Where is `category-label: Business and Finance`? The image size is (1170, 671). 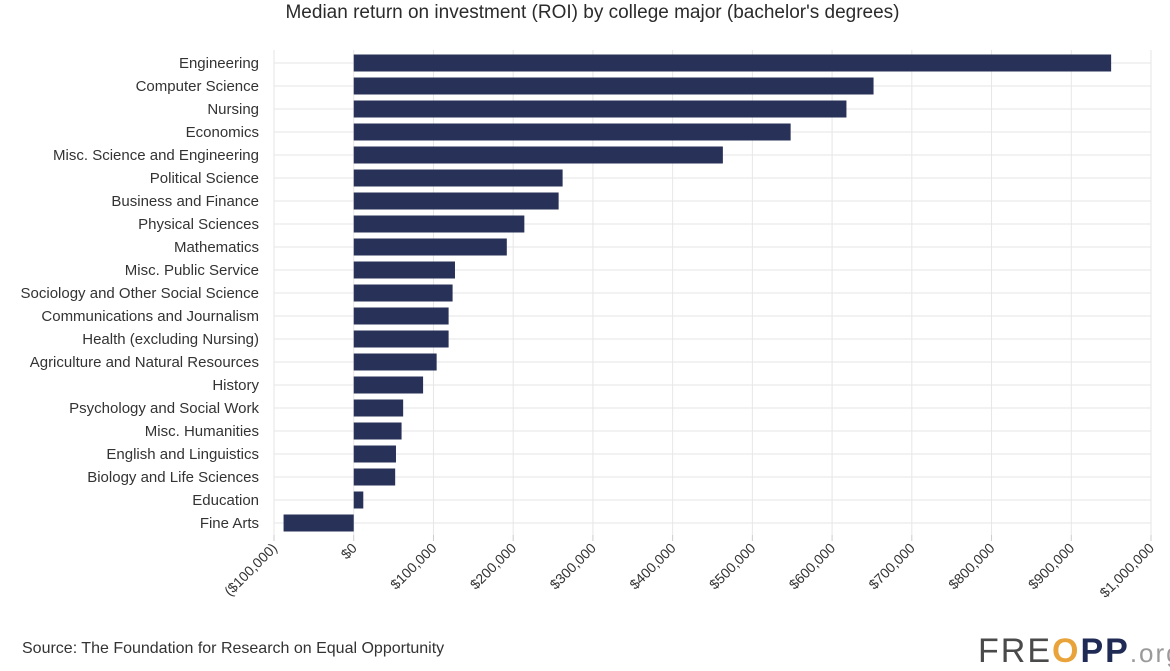 category-label: Business and Finance is located at coordinates (185, 201).